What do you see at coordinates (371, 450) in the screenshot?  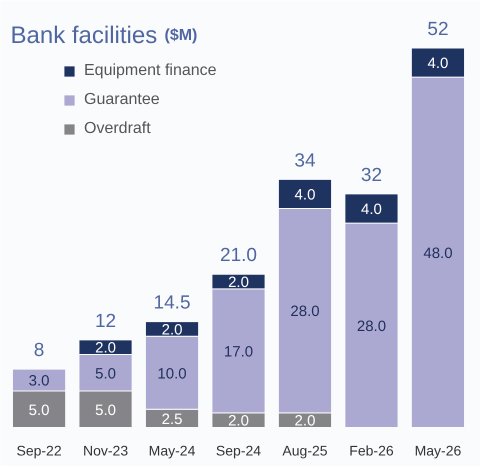 I see `x-tick-label: Feb-26` at bounding box center [371, 450].